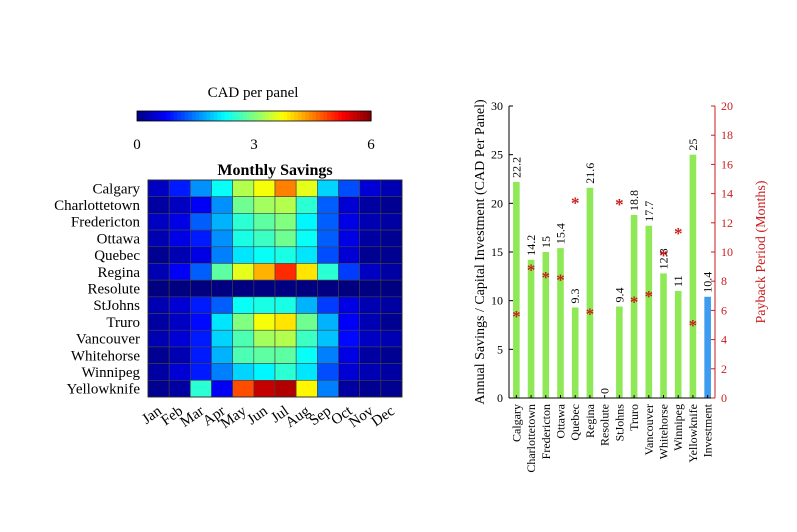 Image resolution: width=797 pixels, height=532 pixels. What do you see at coordinates (561, 420) in the screenshot?
I see `bar-category-label: Ottawa` at bounding box center [561, 420].